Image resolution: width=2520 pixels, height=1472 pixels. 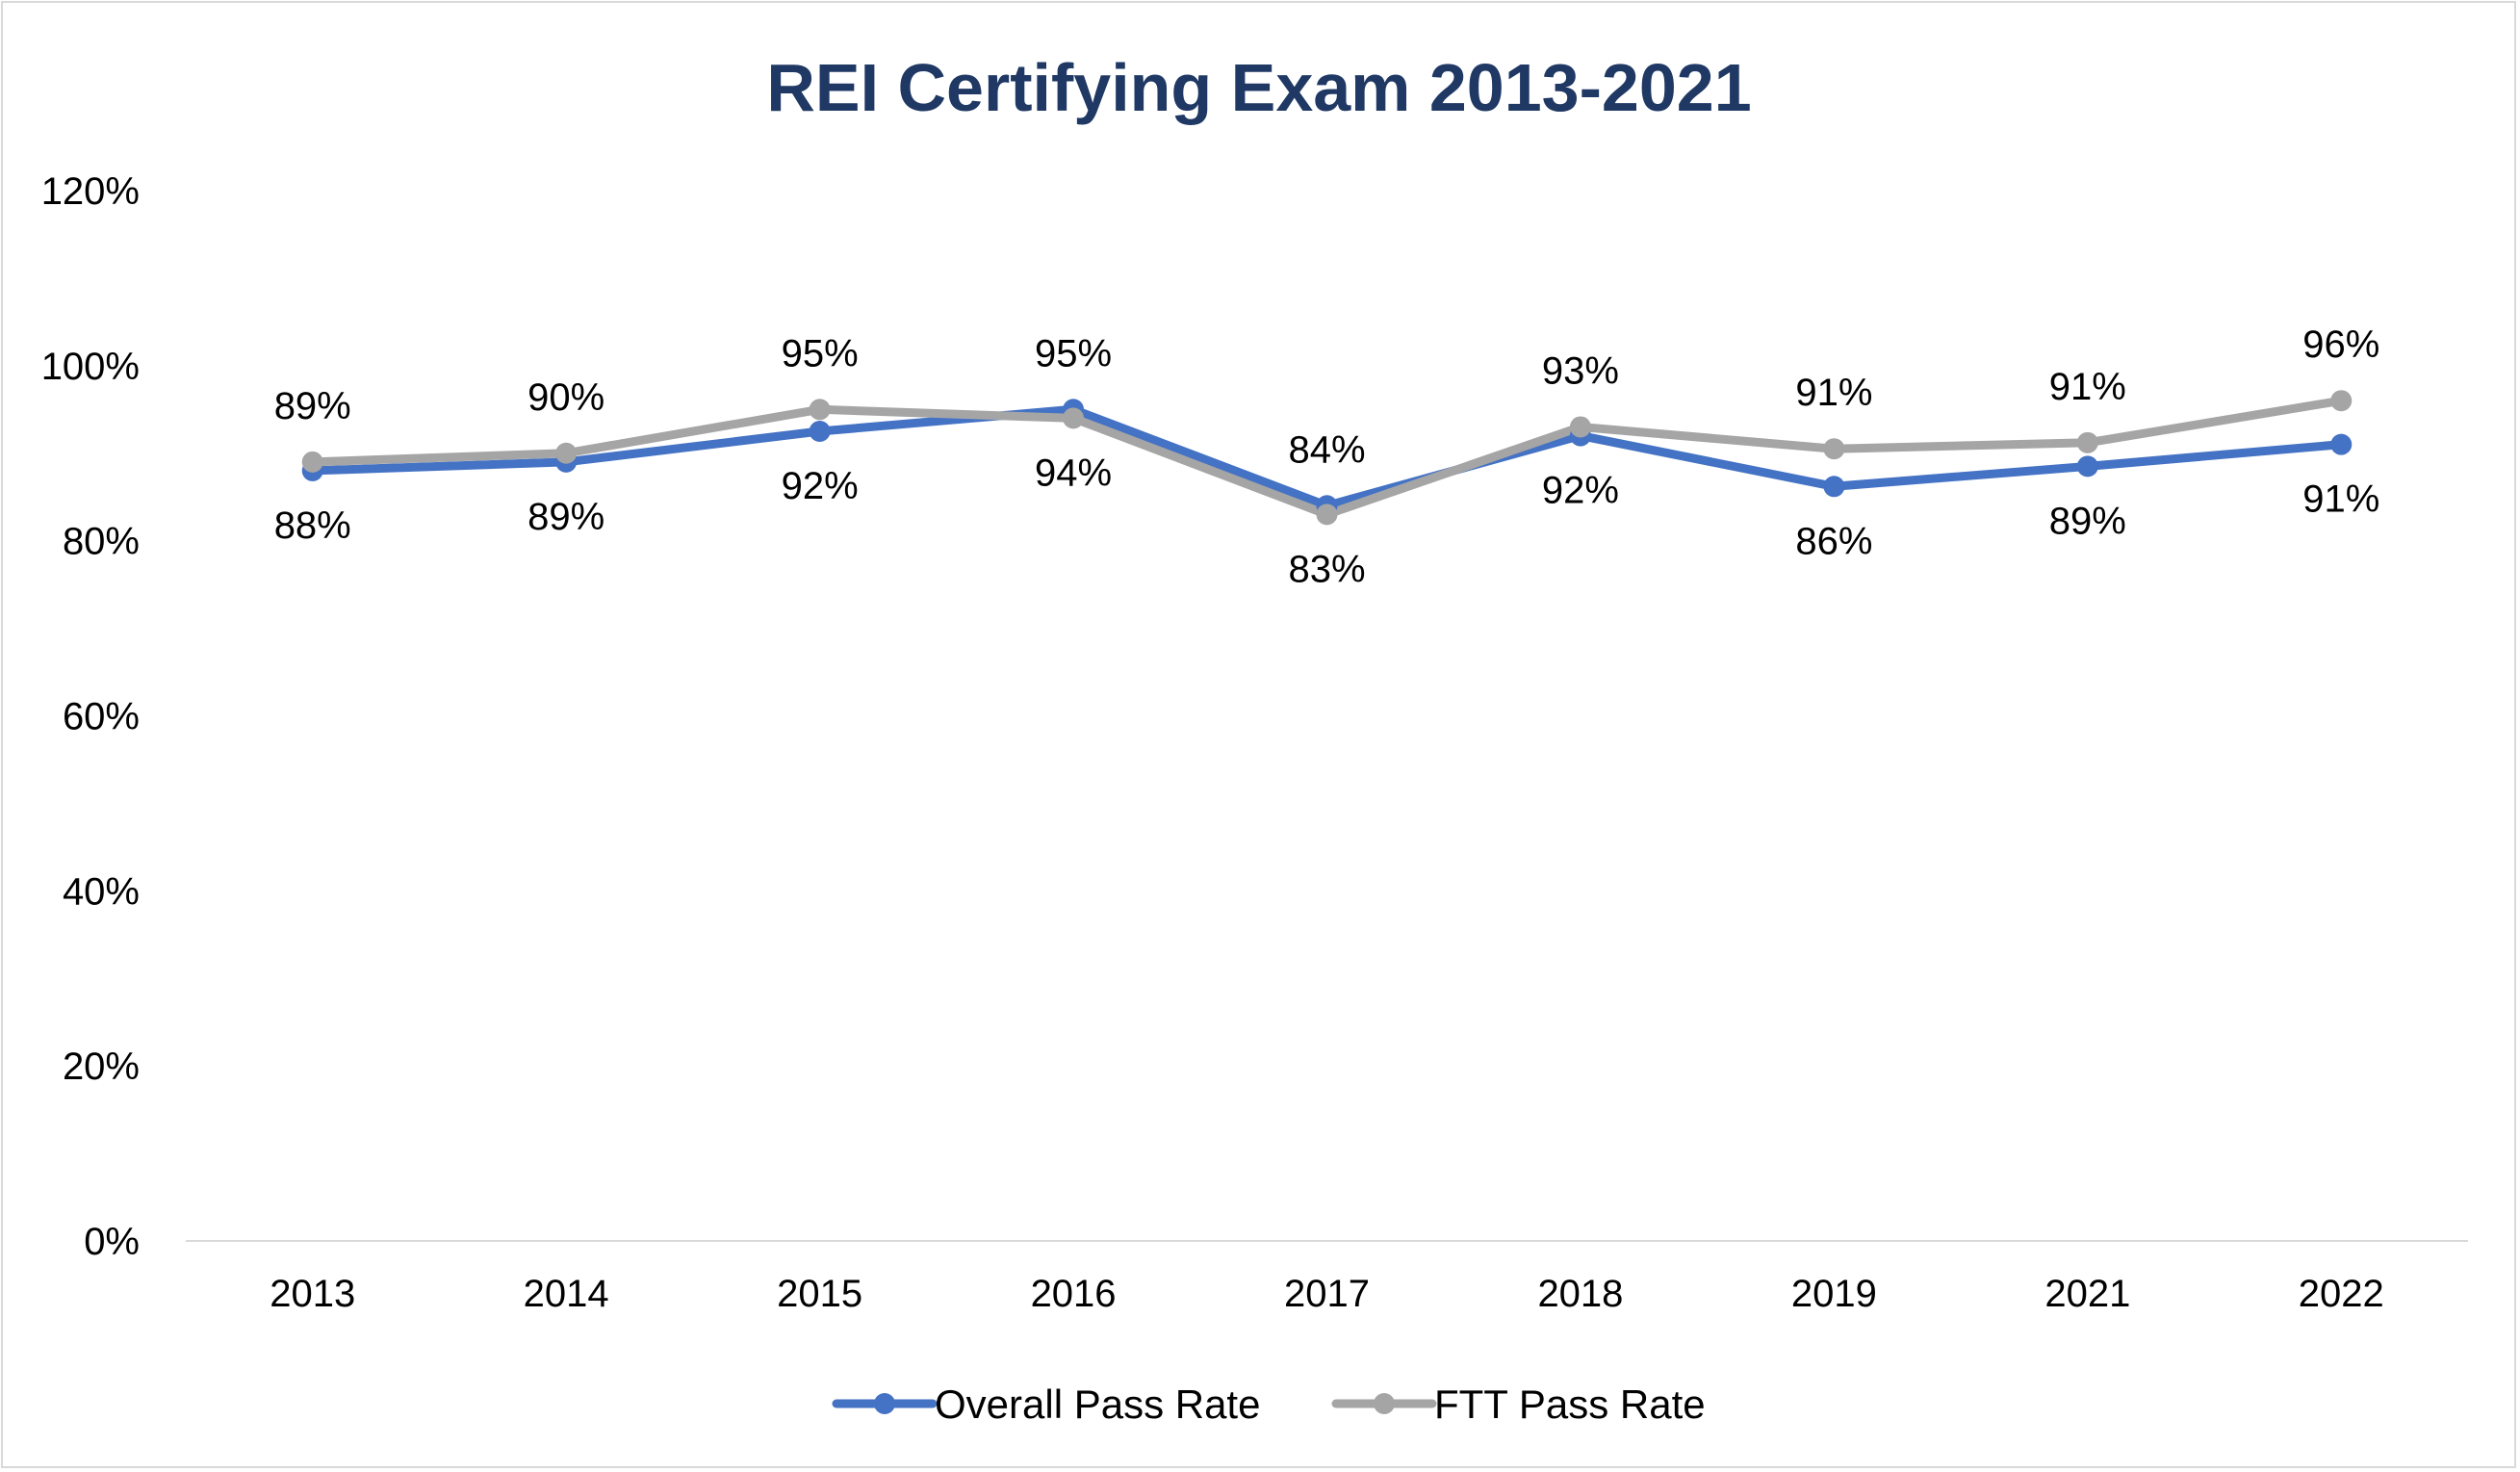 What do you see at coordinates (102, 1067) in the screenshot?
I see `y-tick-label: 20%` at bounding box center [102, 1067].